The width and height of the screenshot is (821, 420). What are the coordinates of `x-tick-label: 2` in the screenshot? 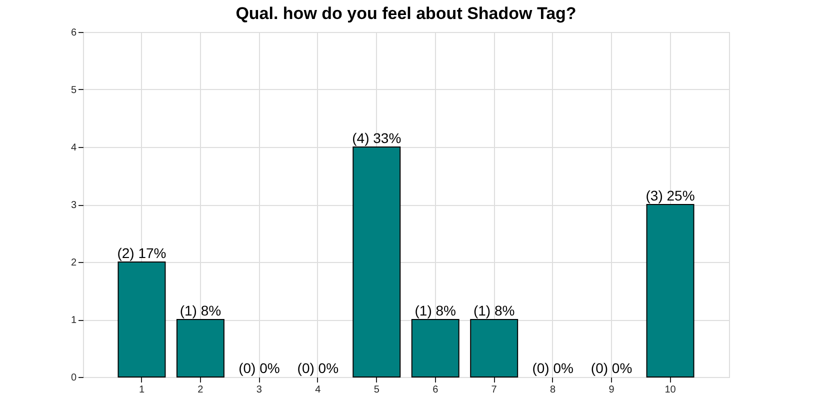 It's located at (201, 390).